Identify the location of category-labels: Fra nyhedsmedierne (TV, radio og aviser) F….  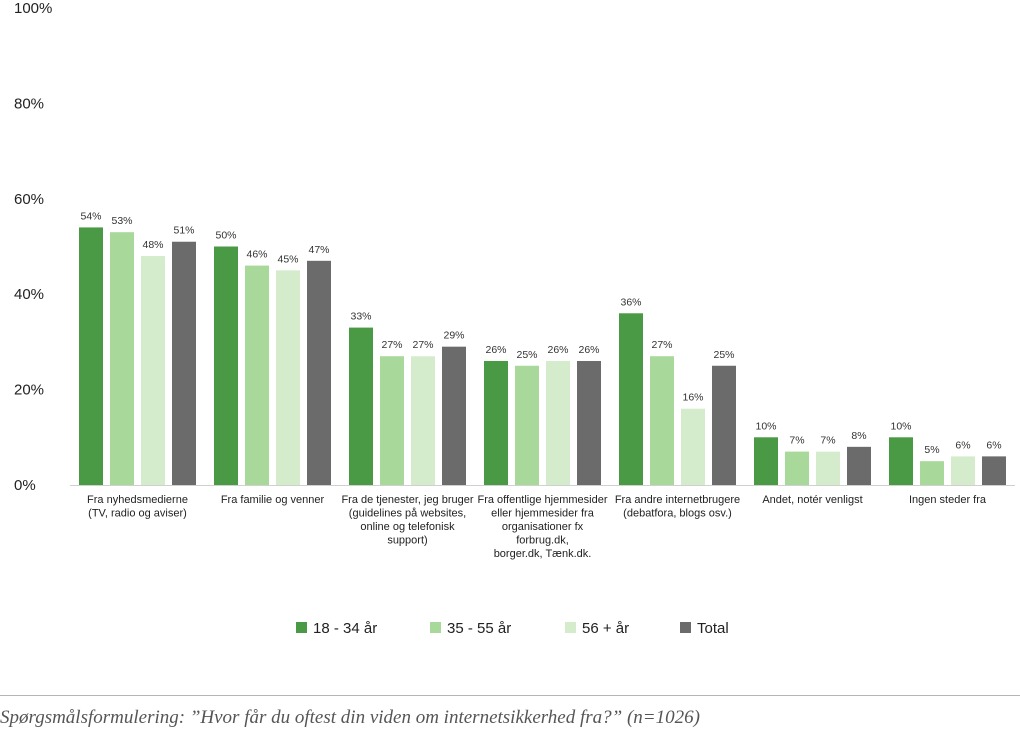
(537, 527).